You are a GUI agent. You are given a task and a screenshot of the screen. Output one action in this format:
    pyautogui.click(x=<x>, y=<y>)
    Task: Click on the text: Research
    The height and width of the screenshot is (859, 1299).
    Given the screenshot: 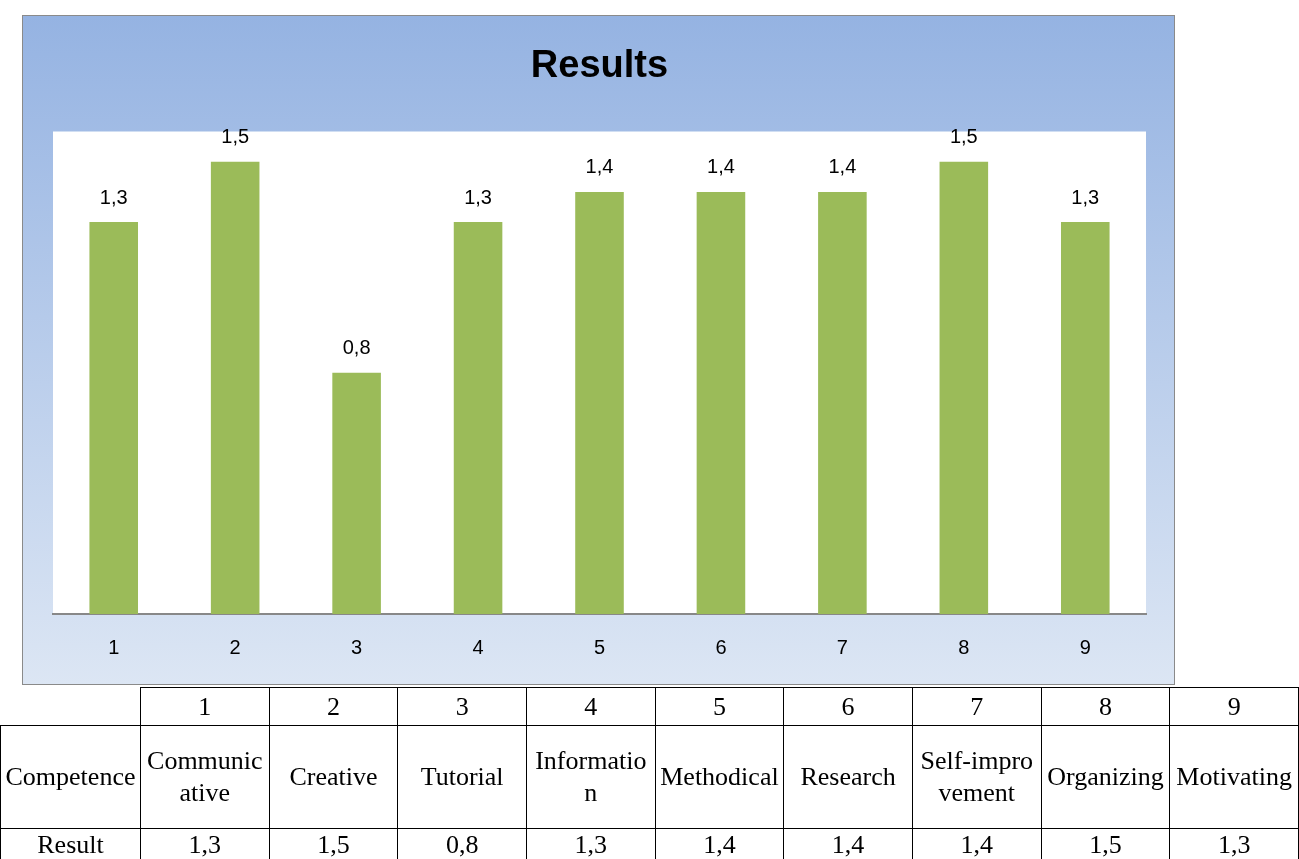 What is the action you would take?
    pyautogui.click(x=848, y=777)
    